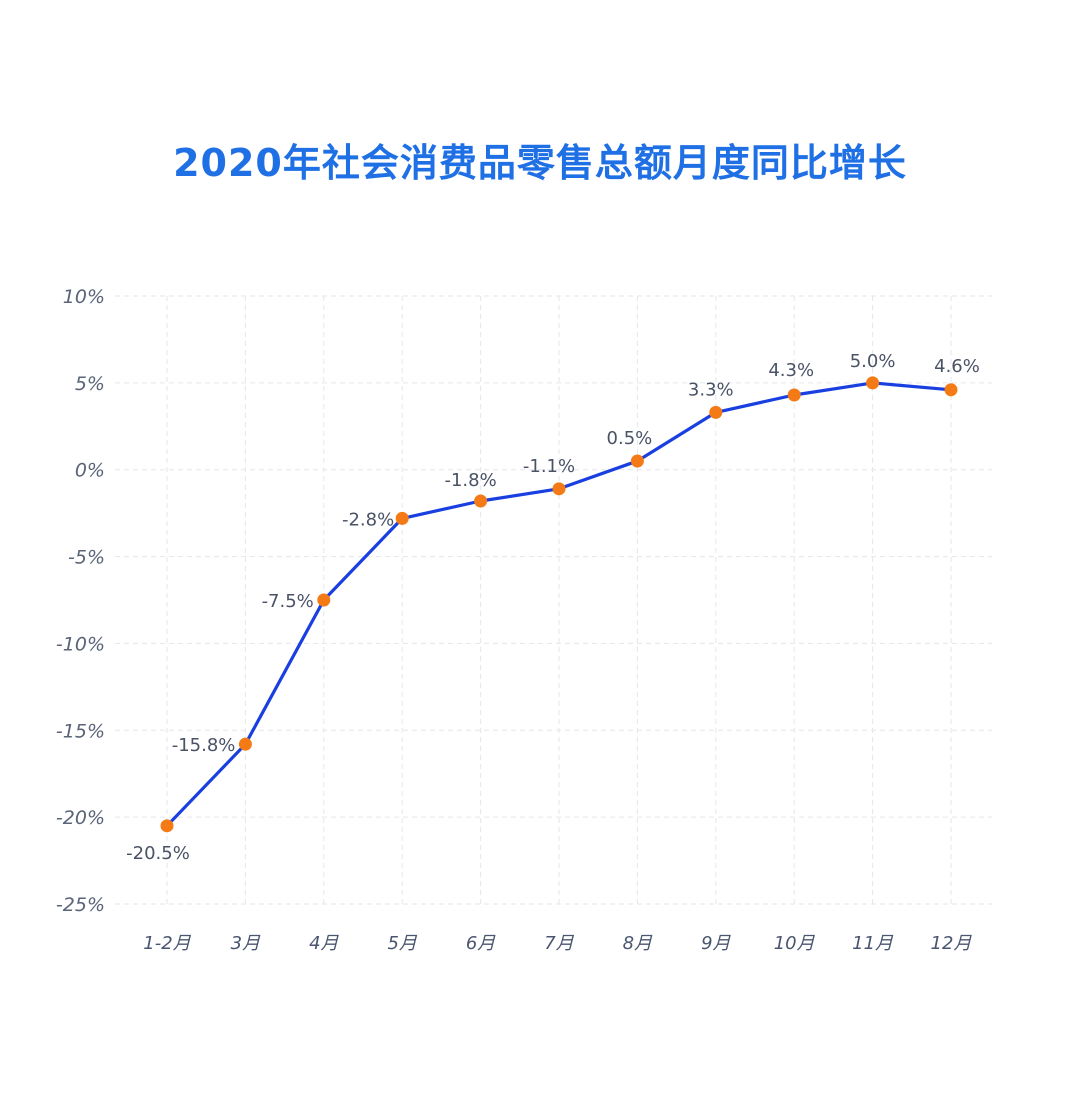  I want to click on y-tick-label: 10%, so click(84, 297).